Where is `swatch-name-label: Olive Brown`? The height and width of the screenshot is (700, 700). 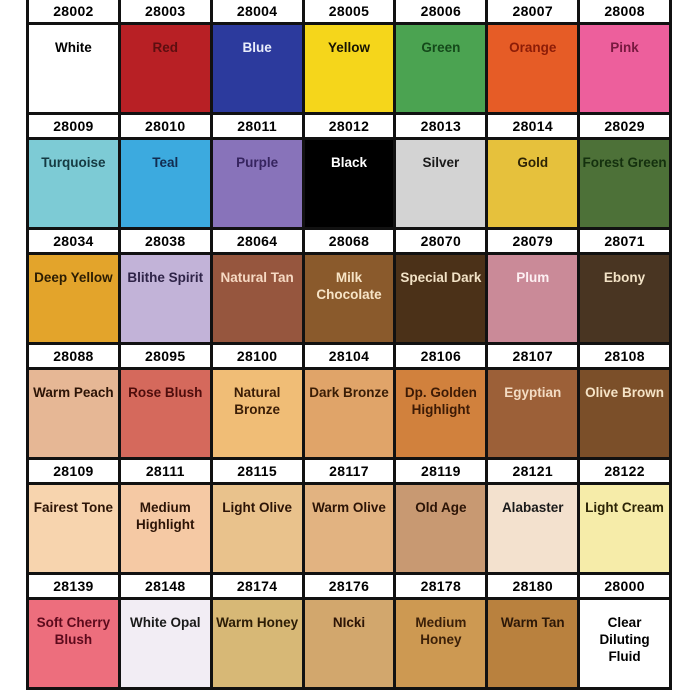 swatch-name-label: Olive Brown is located at coordinates (624, 392).